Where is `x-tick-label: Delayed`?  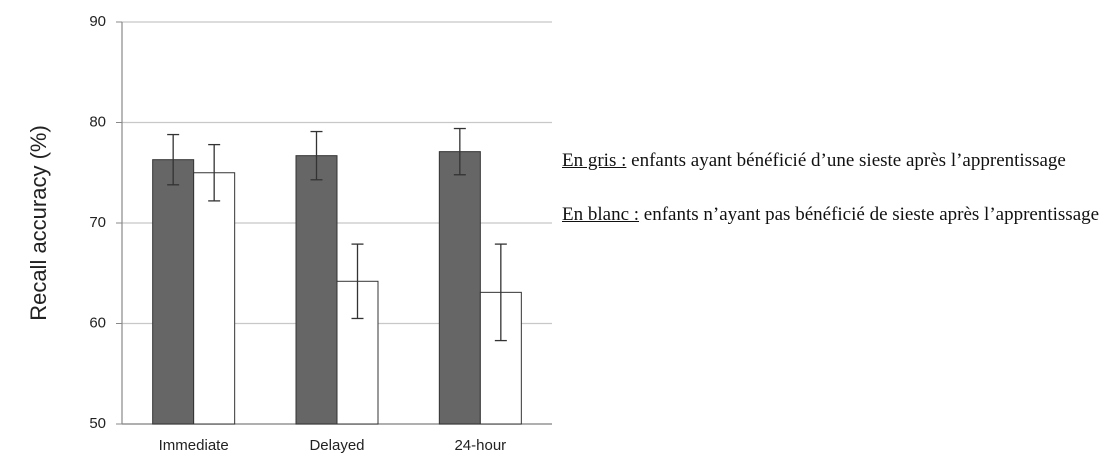 x-tick-label: Delayed is located at coordinates (336, 445).